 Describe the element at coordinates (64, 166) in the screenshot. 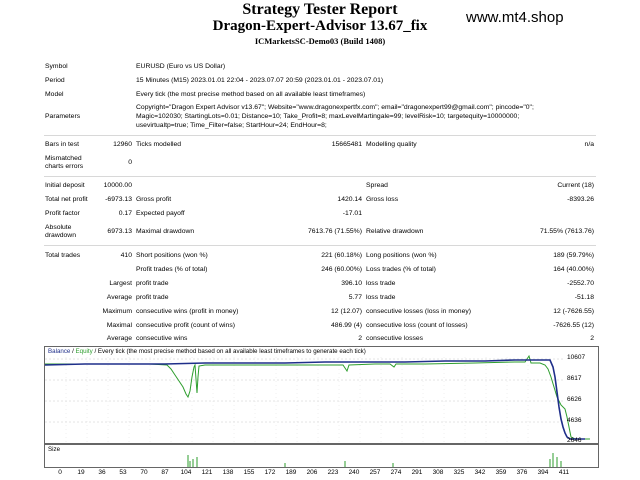

I see `mismatch-label-2: charts errors` at that location.